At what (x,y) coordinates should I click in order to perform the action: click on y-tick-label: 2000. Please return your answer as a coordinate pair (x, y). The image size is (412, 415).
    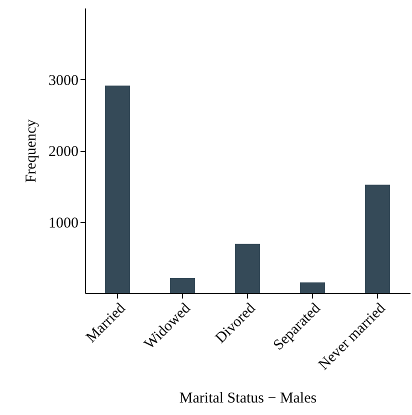
    Looking at the image, I should click on (63, 152).